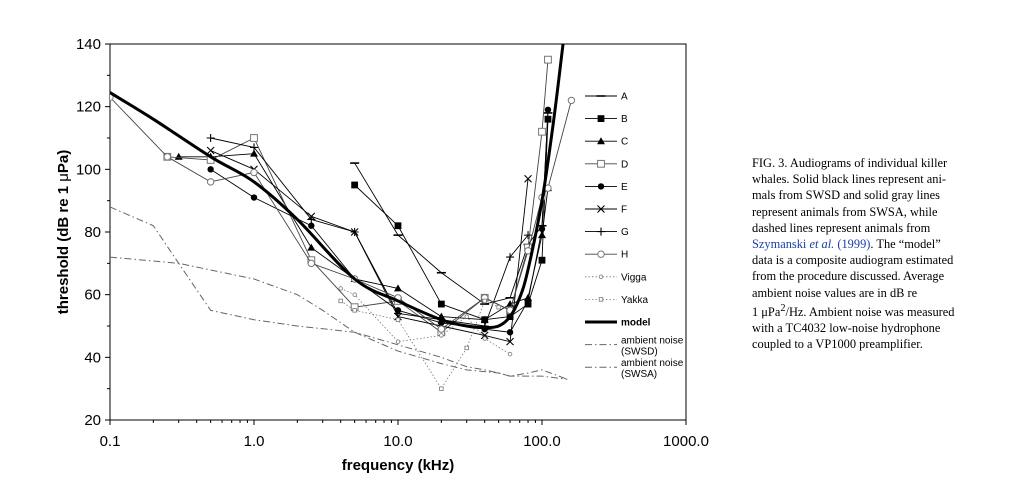  What do you see at coordinates (63, 232) in the screenshot?
I see `y-axis-title: threshold (dB re 1 μPa)` at bounding box center [63, 232].